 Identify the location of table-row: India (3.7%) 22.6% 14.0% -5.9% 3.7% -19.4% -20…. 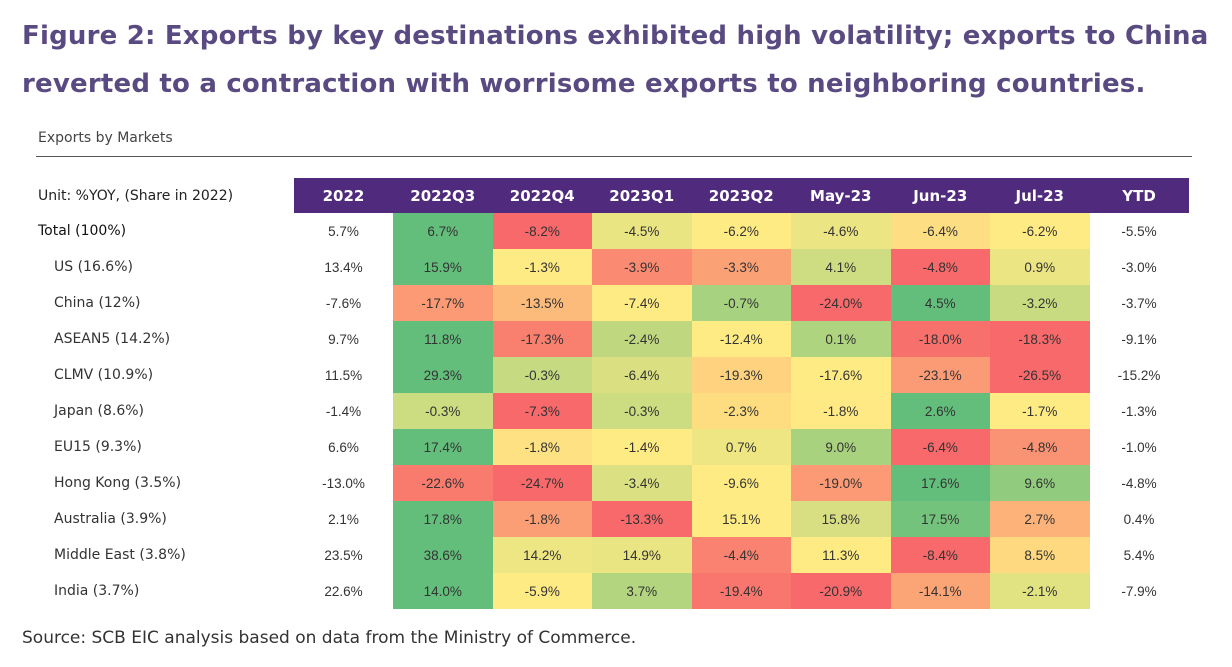
(612, 591).